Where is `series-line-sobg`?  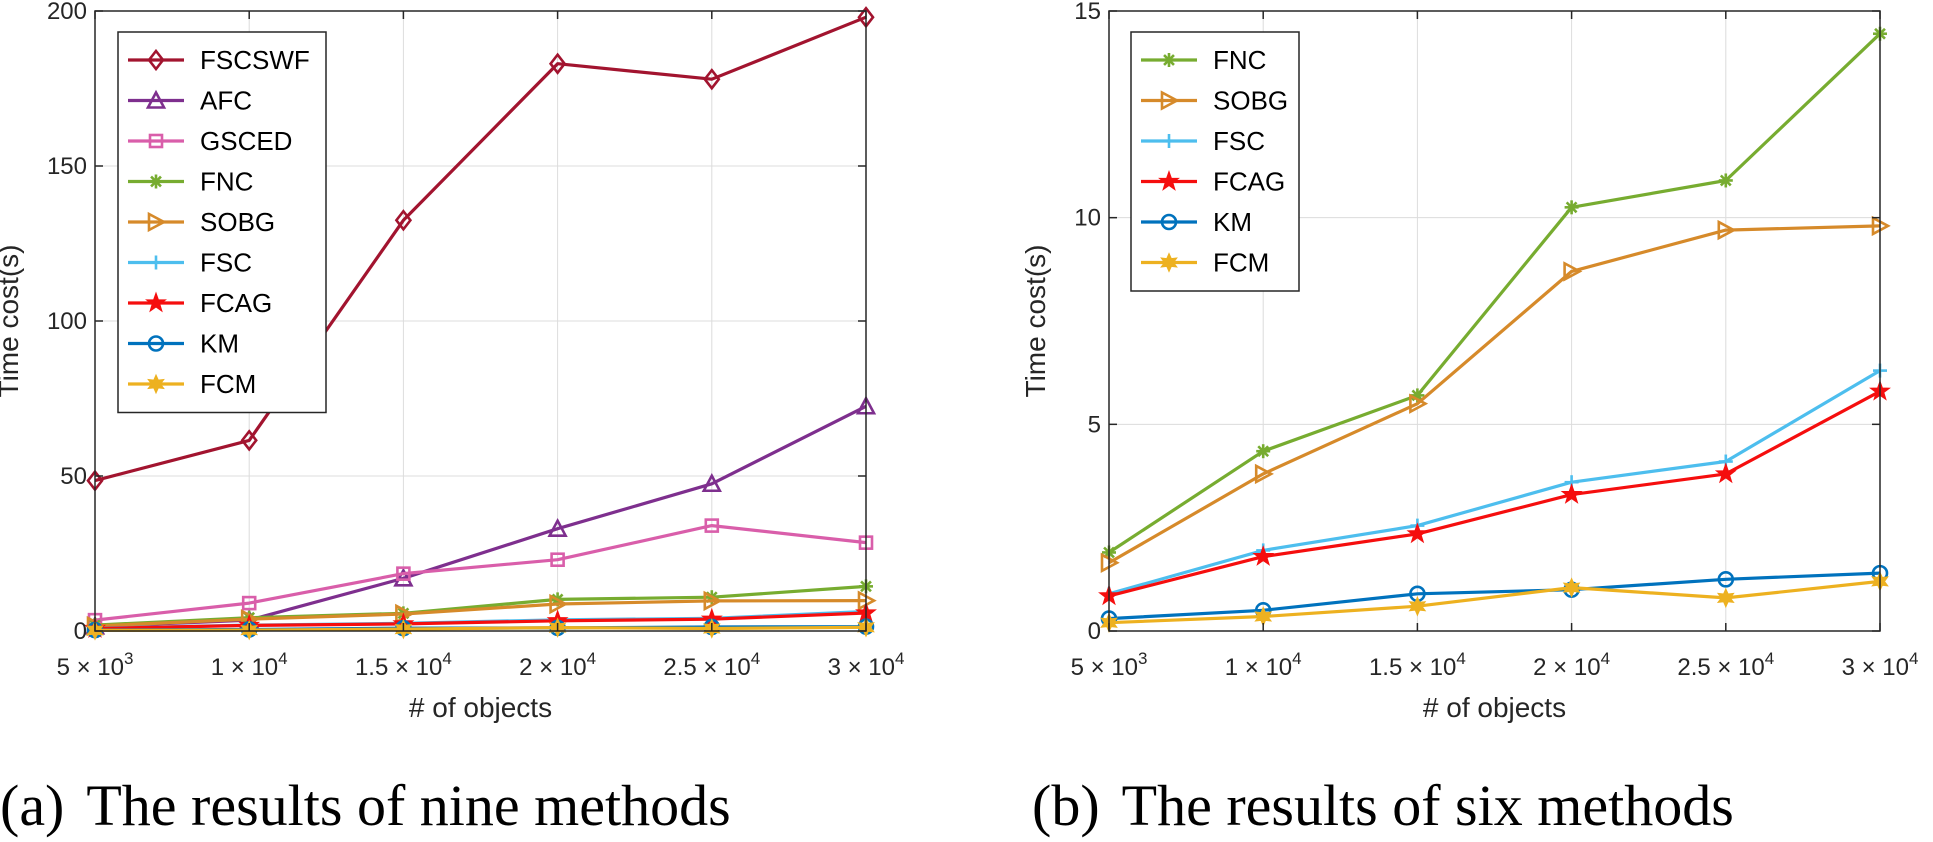
series-line-sobg is located at coordinates (480, 613).